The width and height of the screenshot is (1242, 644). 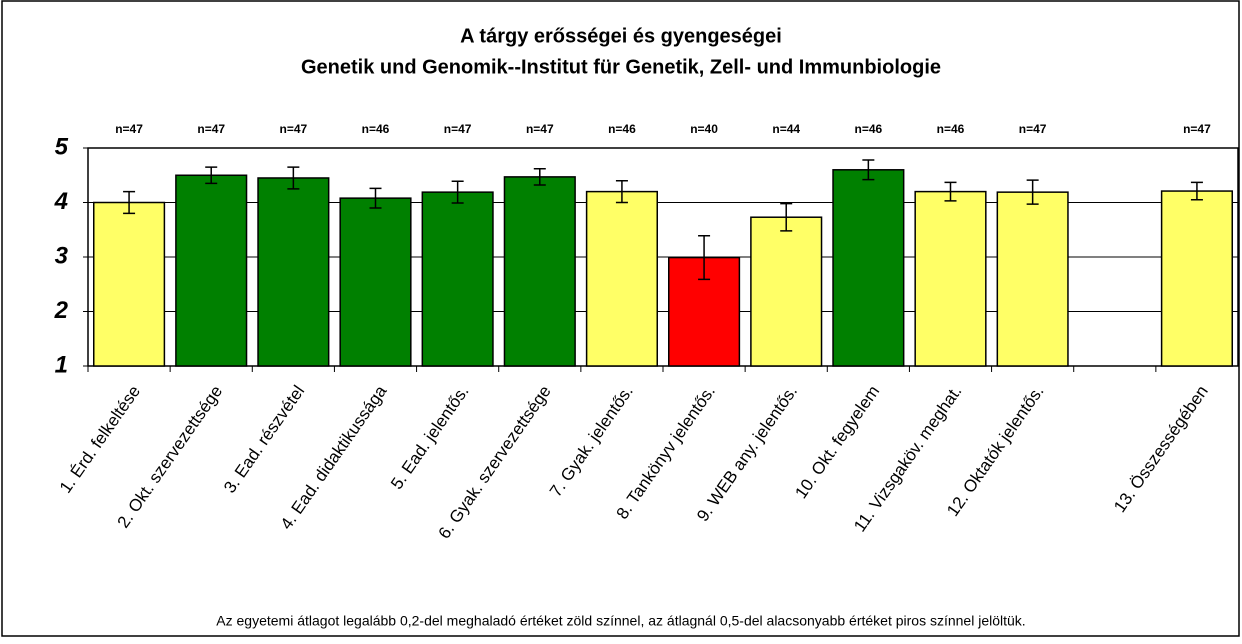 I want to click on y-tick-label: 3, so click(x=62, y=255).